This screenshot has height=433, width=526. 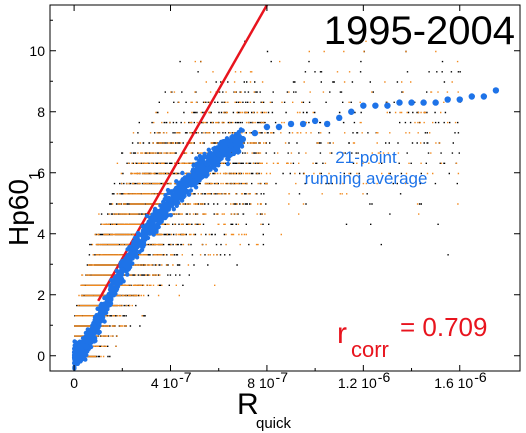 I want to click on x-axis-title-subscript: quick, so click(x=274, y=423).